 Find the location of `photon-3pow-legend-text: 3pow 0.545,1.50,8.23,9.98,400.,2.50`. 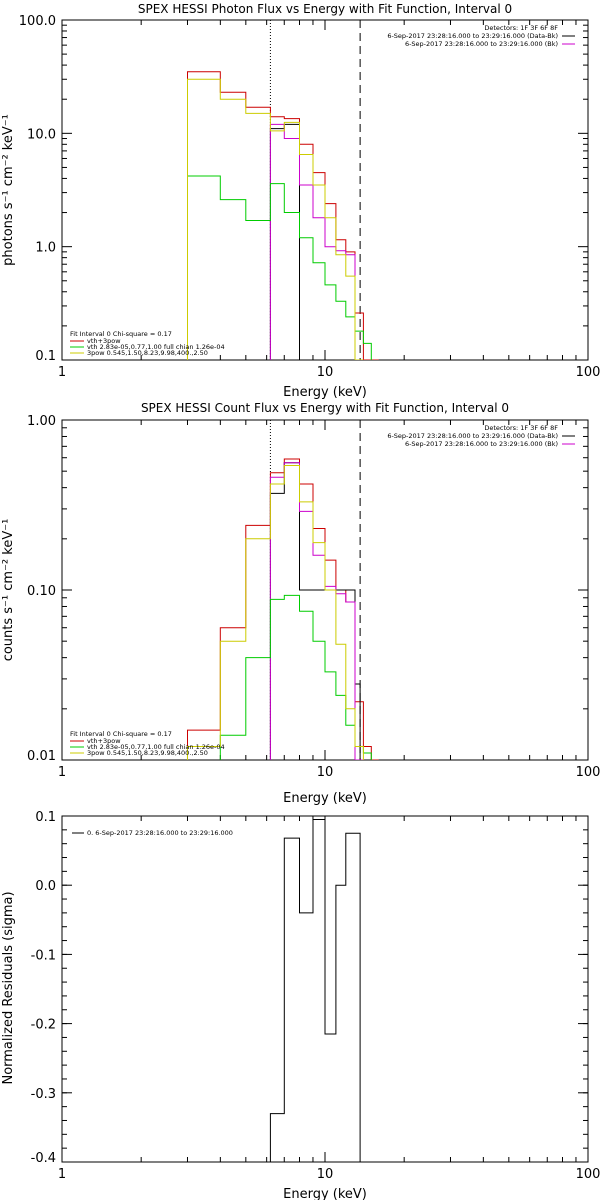

photon-3pow-legend-text: 3pow 0.545,1.50,8.23,9.98,400.,2.50 is located at coordinates (147, 353).